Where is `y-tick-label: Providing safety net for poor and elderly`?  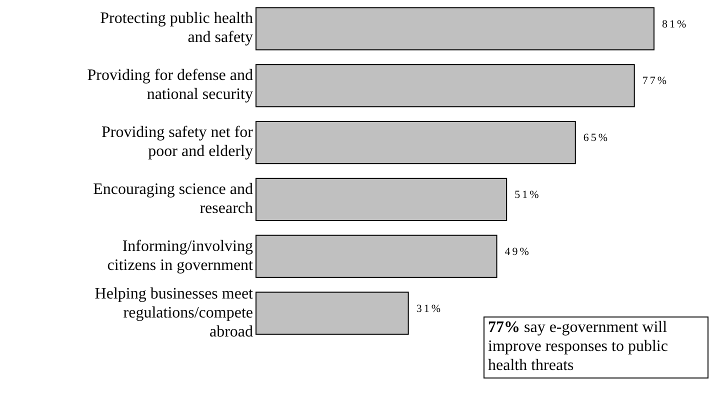
y-tick-label: Providing safety net for poor and elderly is located at coordinates (177, 142).